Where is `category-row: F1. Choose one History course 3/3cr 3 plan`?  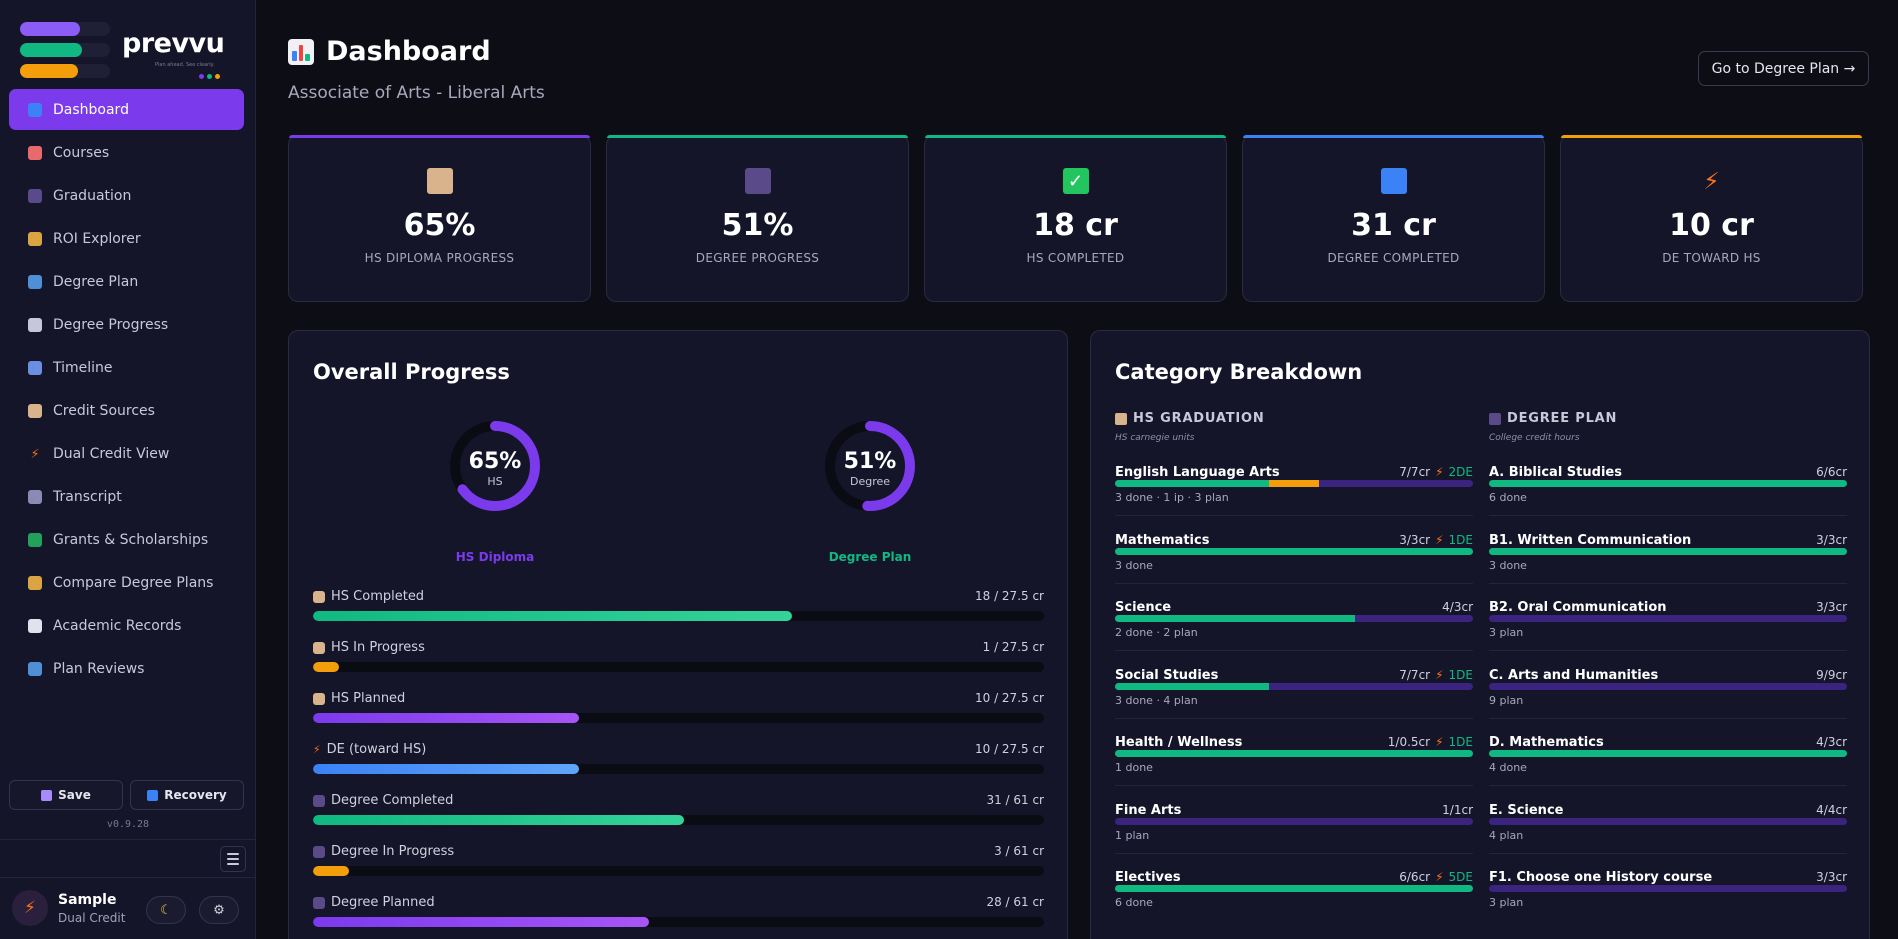 category-row: F1. Choose one History course 3/3cr 3 plan is located at coordinates (1668, 889).